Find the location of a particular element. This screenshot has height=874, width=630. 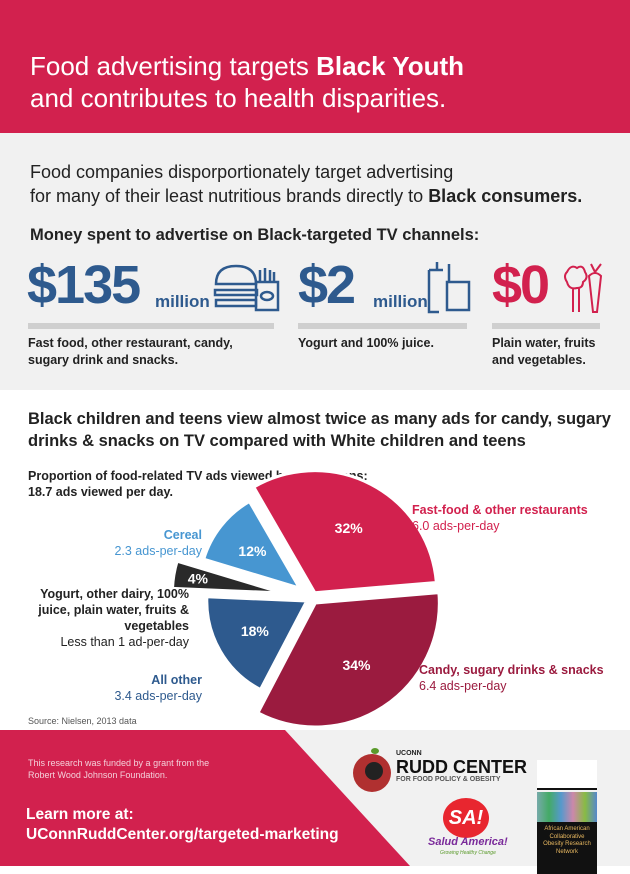

pie-label-all-other: 18% is located at coordinates (255, 631).